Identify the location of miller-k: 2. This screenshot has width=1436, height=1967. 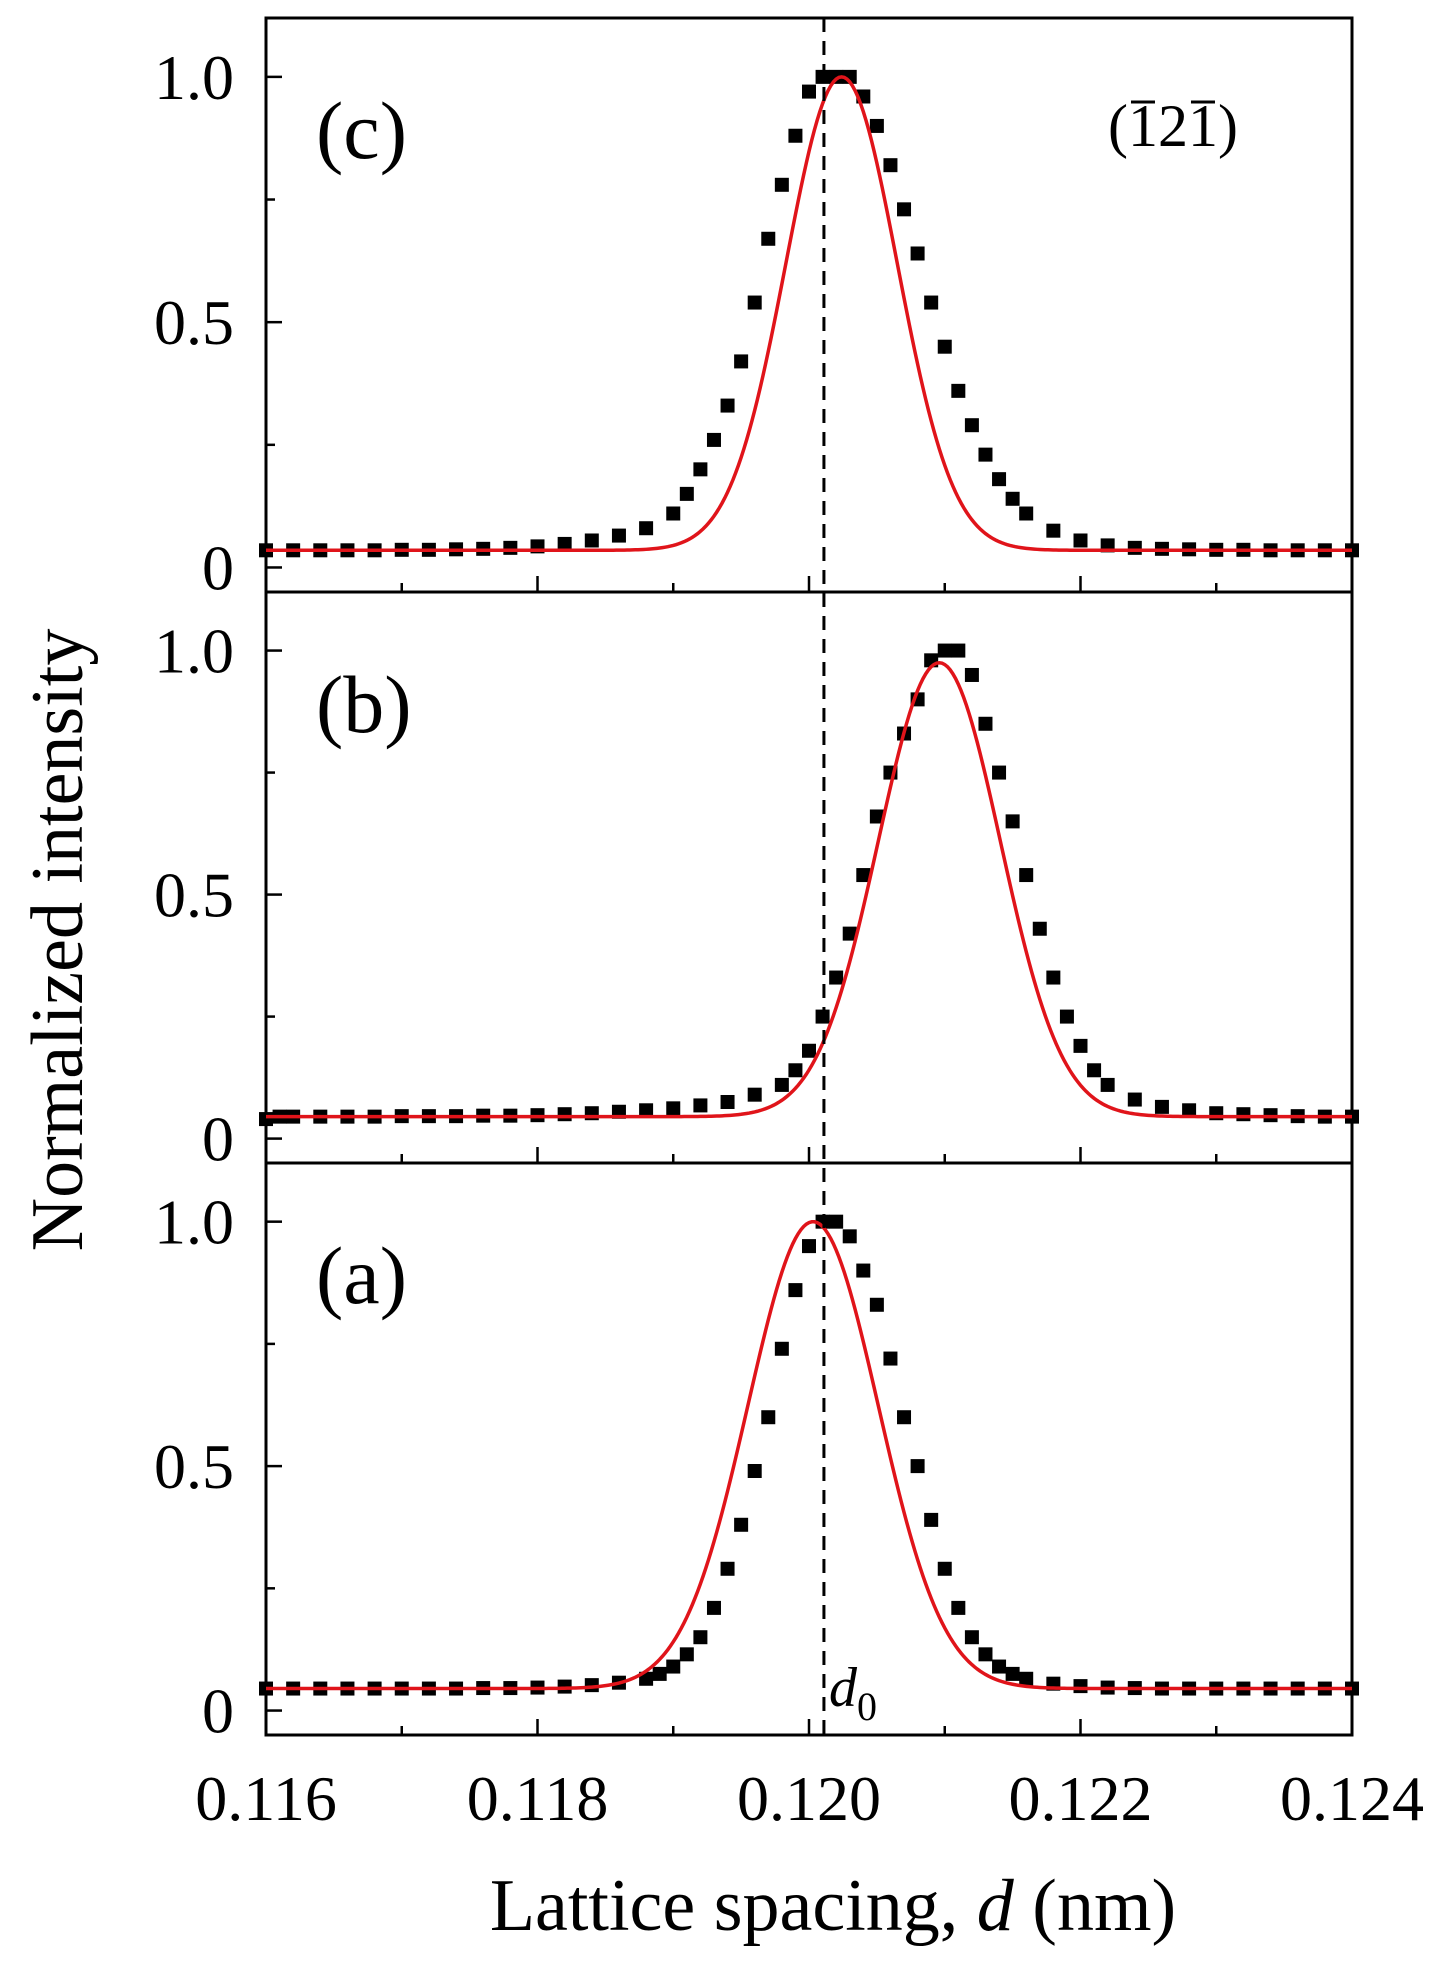
(1173, 126).